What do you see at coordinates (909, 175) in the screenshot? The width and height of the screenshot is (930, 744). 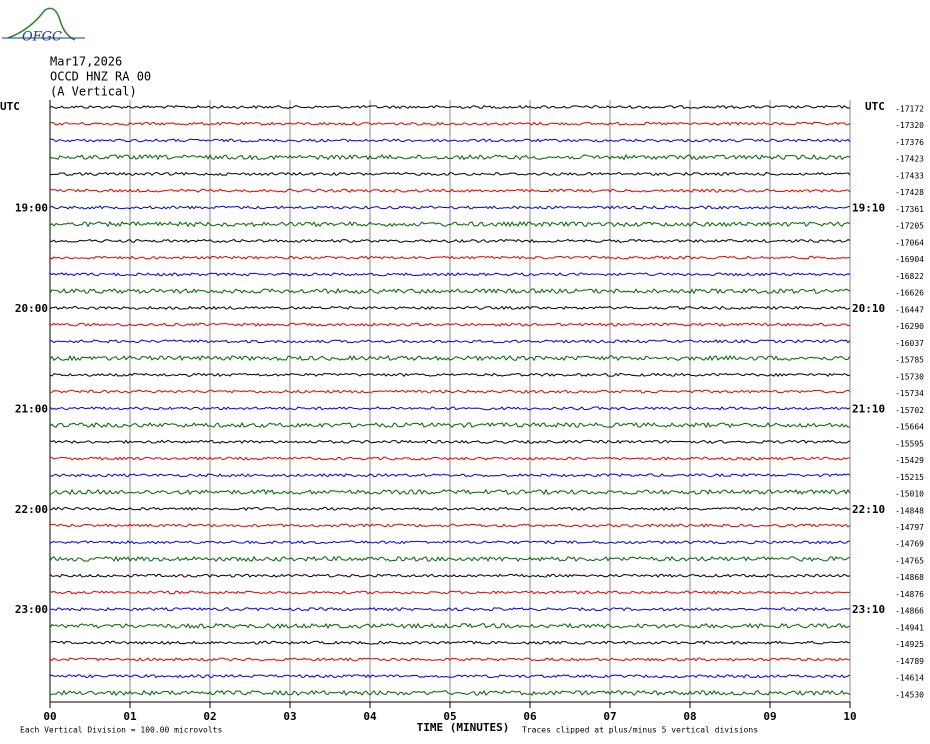 I see `row-offset: -17433` at bounding box center [909, 175].